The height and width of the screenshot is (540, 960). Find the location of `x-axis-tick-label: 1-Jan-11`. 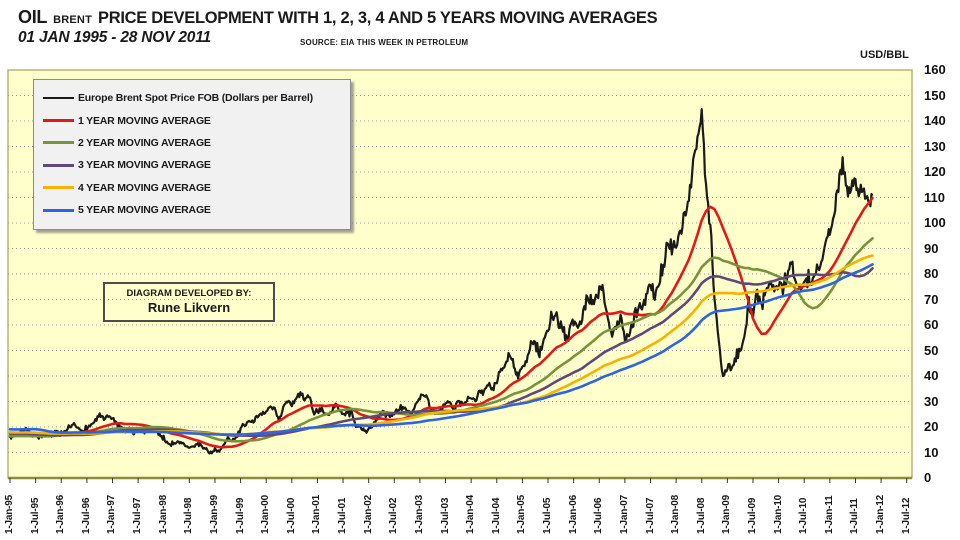

x-axis-tick-label: 1-Jan-11 is located at coordinates (829, 514).